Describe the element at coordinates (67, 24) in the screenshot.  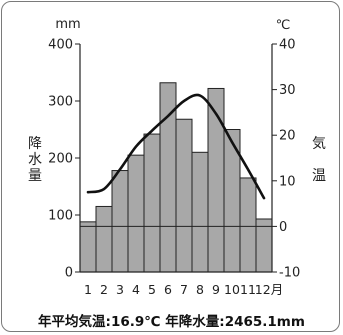
I see `left-unit-label: mm` at that location.